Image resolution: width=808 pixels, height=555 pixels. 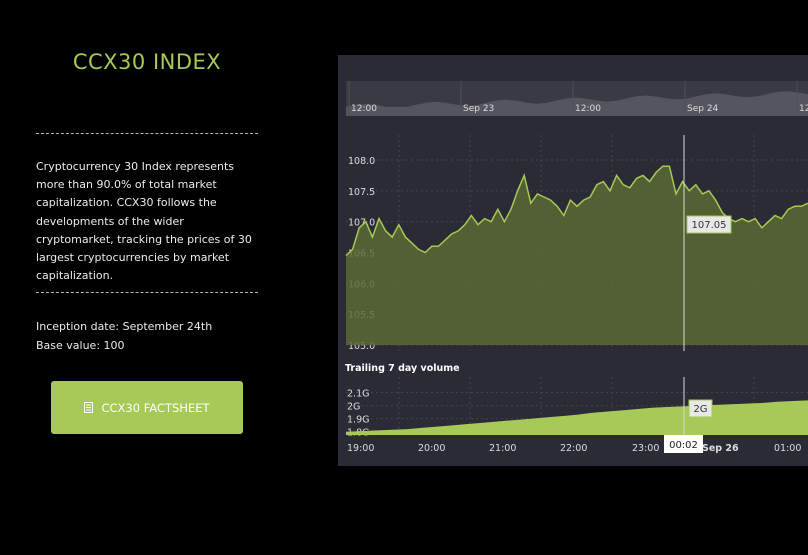 What do you see at coordinates (360, 448) in the screenshot?
I see `x-tick-label: 19:00` at bounding box center [360, 448].